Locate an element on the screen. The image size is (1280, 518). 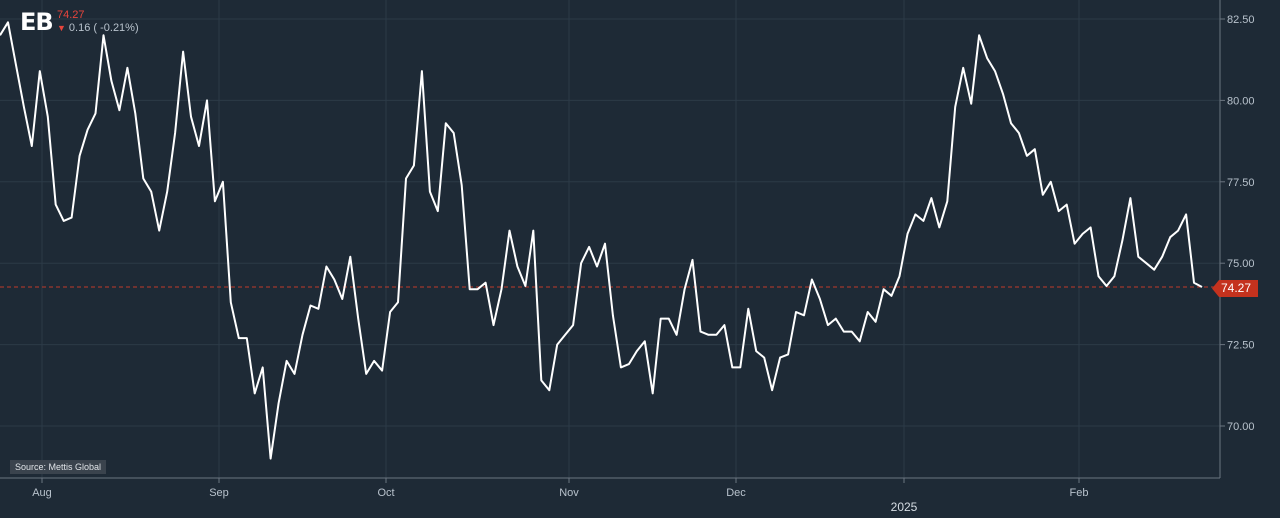
y-tick-label: 75.00 is located at coordinates (1241, 264).